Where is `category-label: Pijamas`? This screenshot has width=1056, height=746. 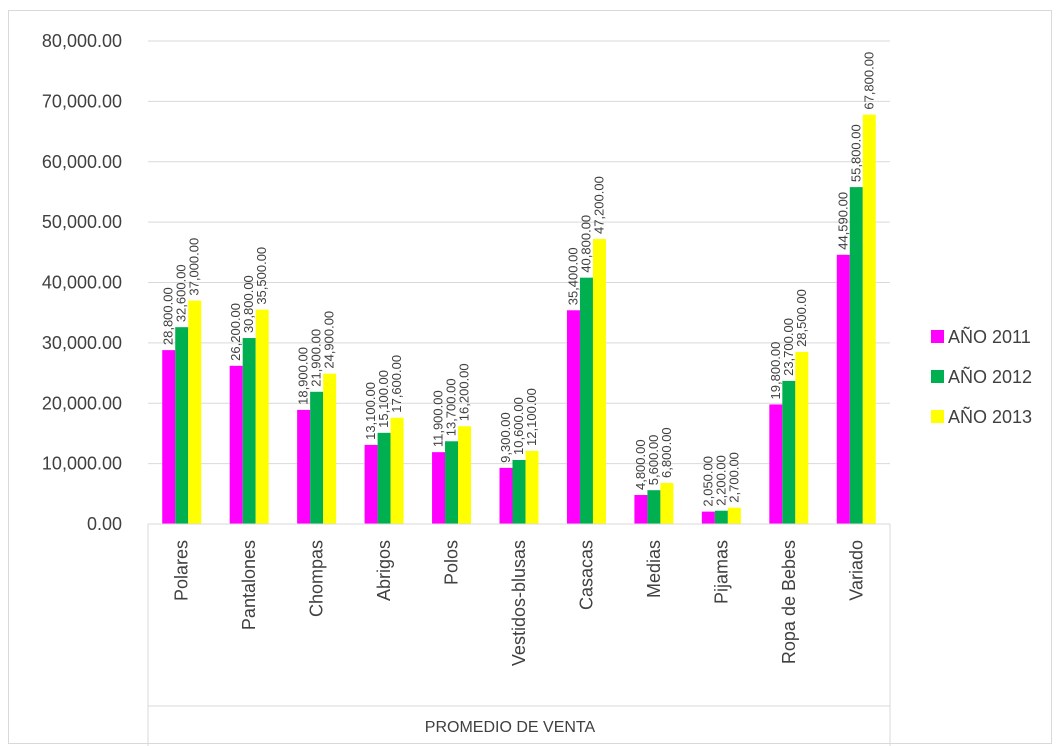 category-label: Pijamas is located at coordinates (721, 572).